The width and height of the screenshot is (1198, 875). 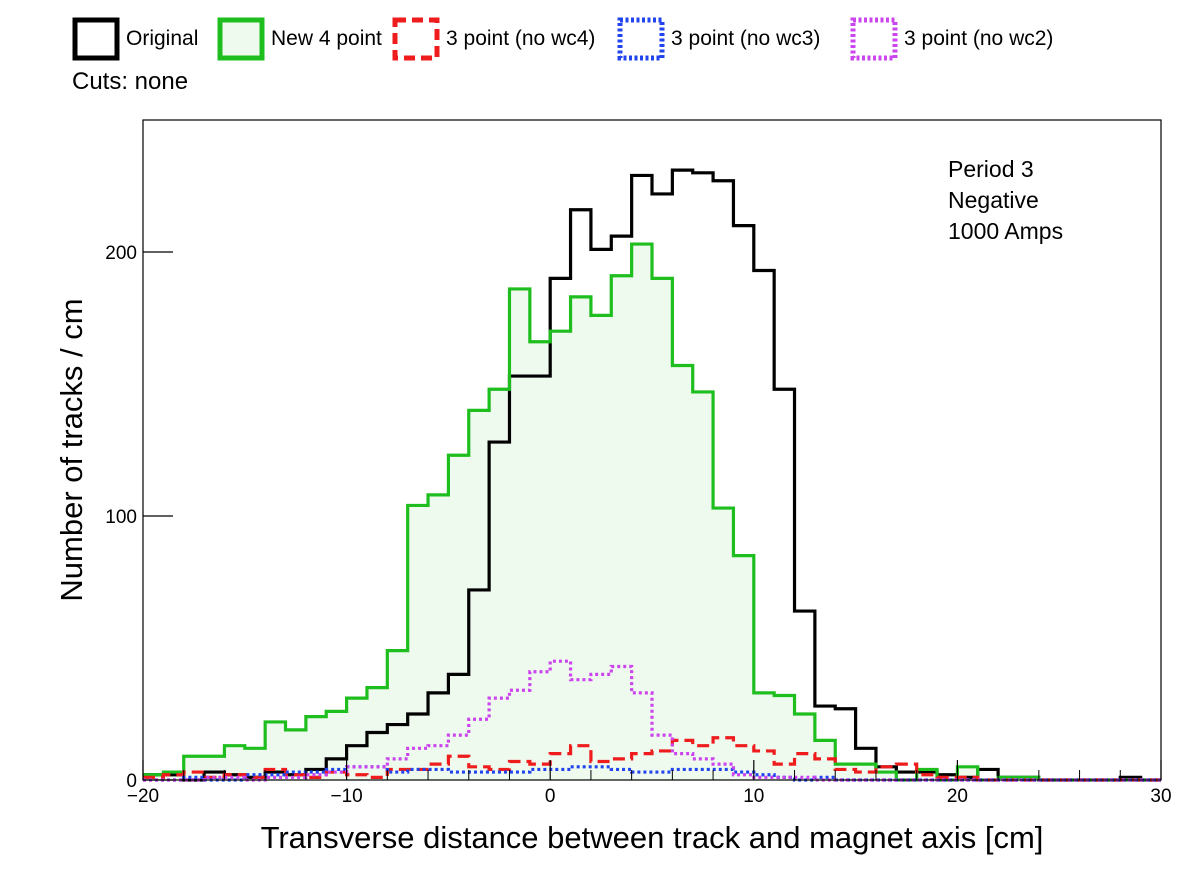 I want to click on legend-label: 3 point (no wc3), so click(x=746, y=38).